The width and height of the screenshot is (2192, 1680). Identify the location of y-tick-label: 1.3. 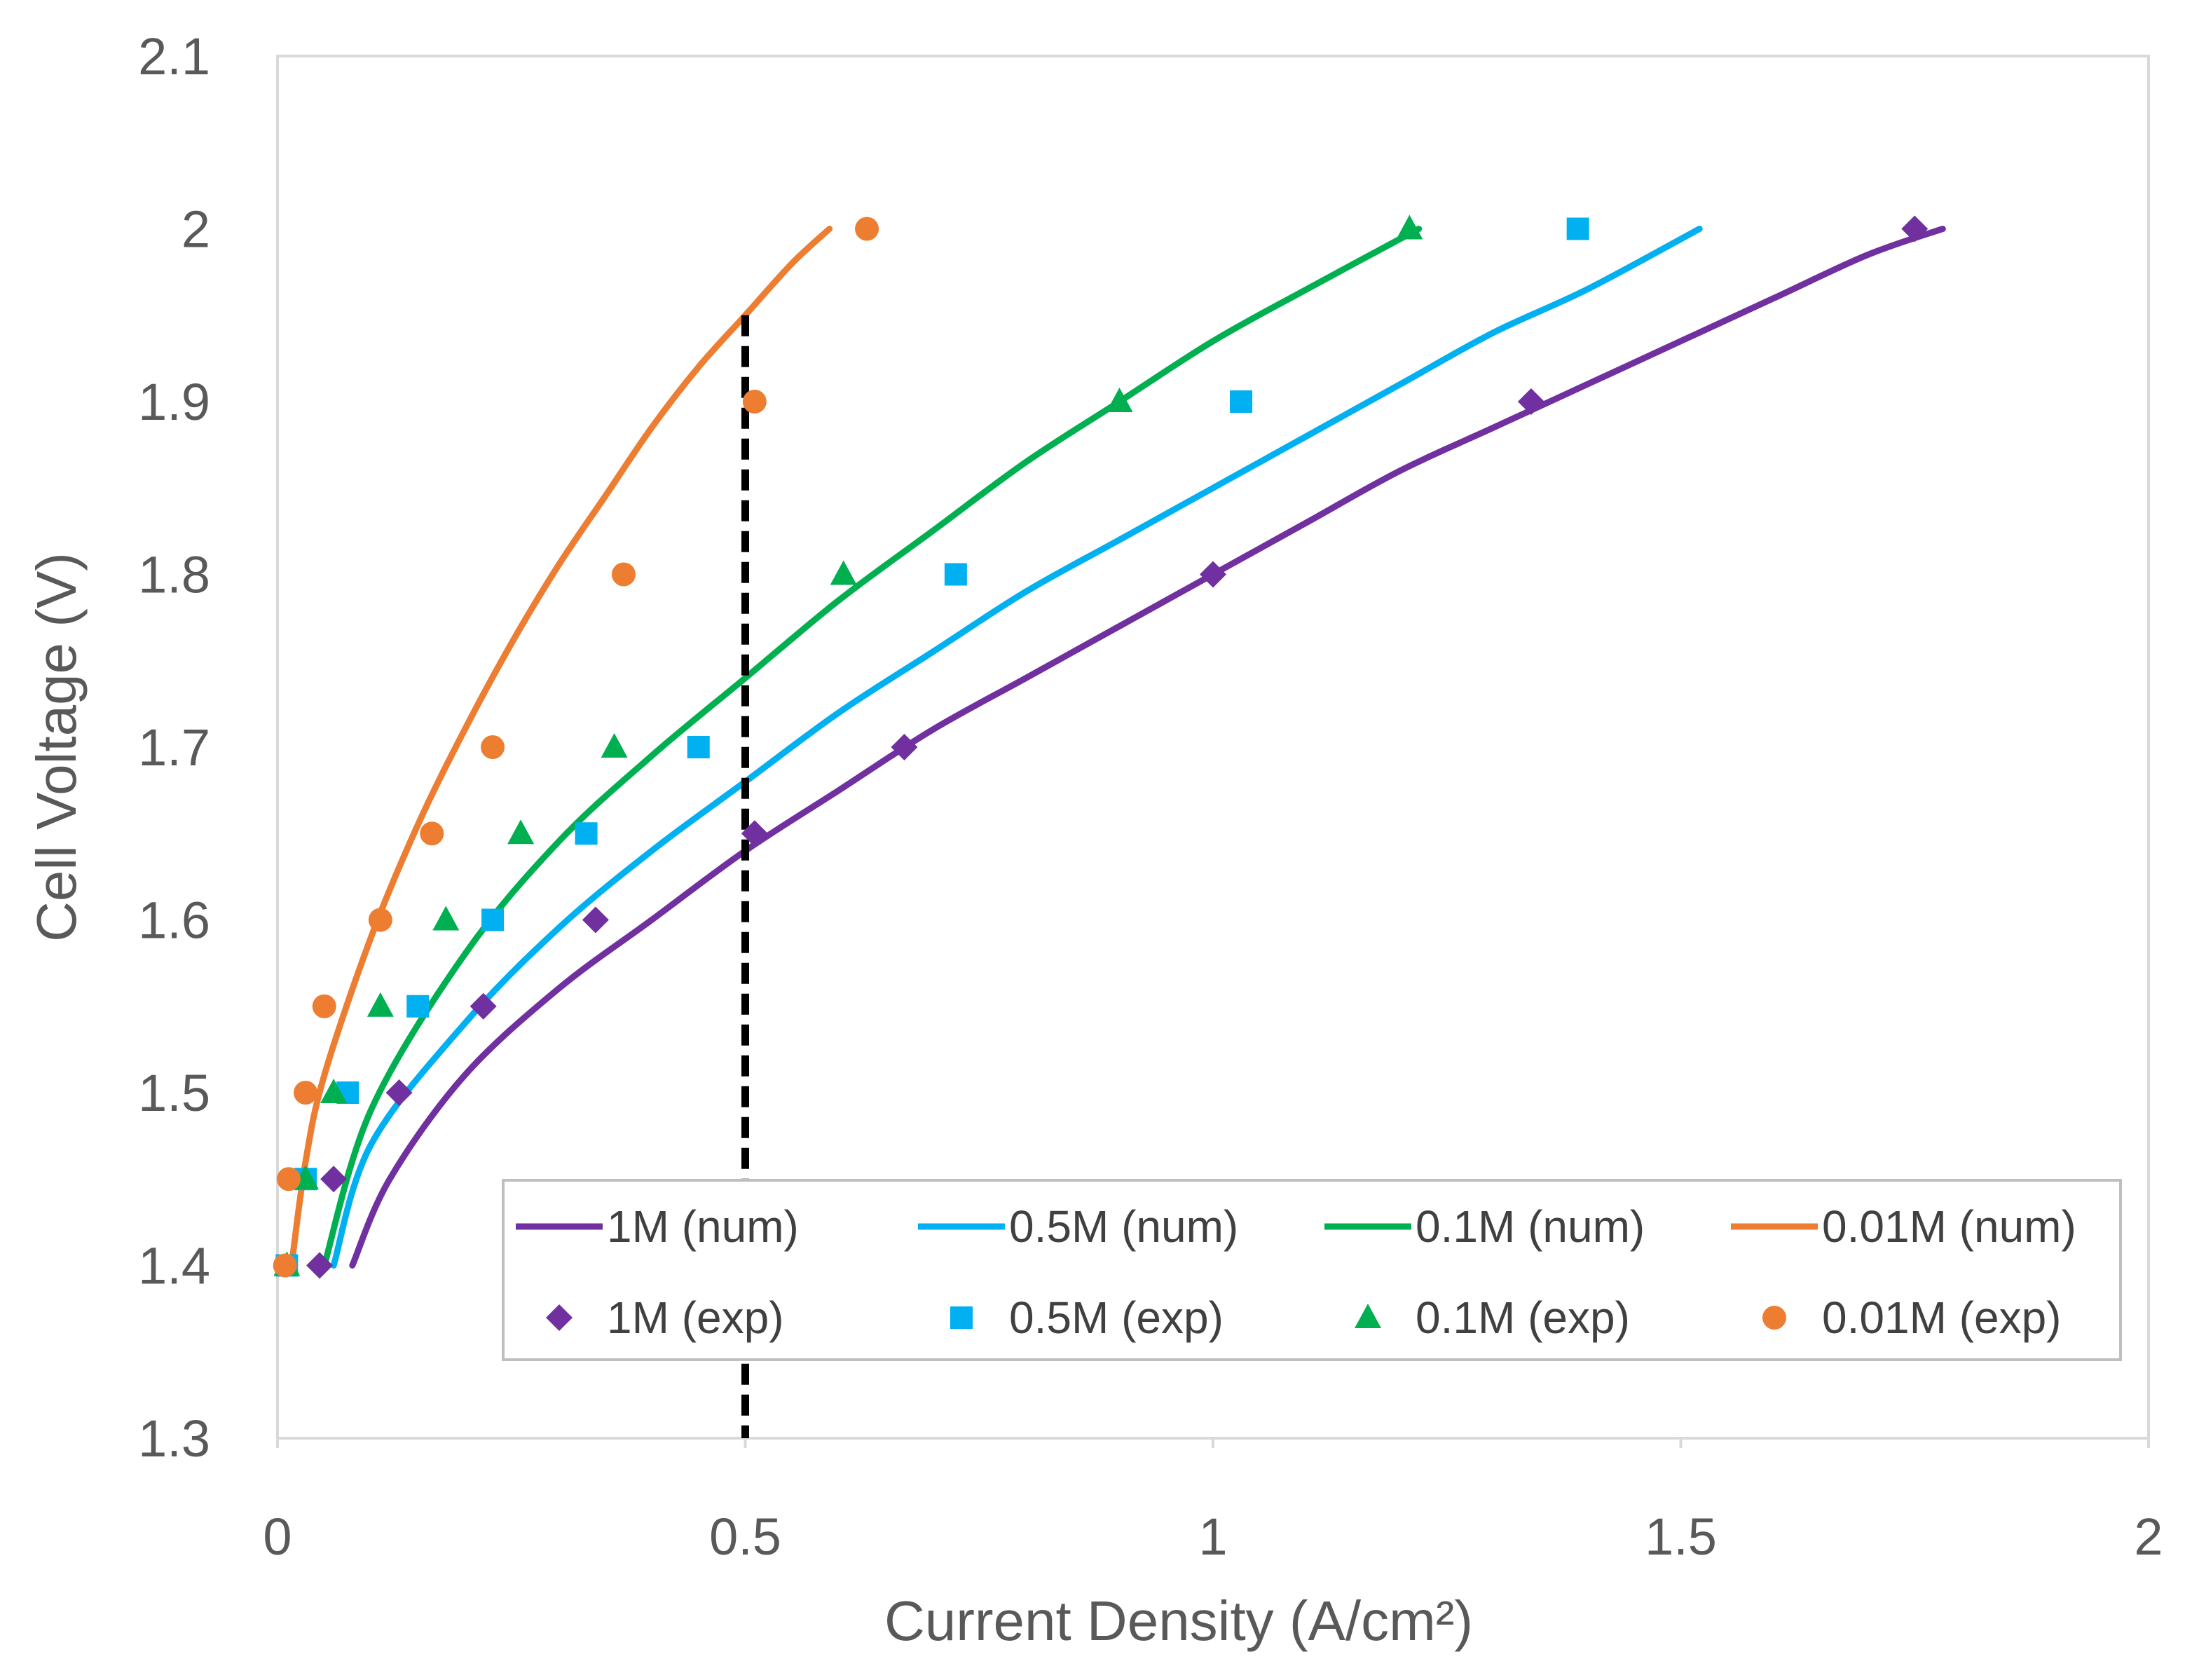
(174, 1438).